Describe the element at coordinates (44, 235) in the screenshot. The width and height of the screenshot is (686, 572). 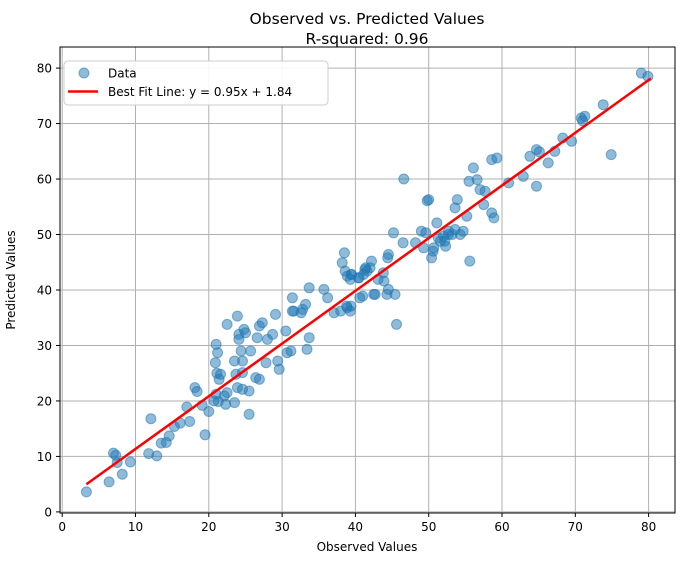
I see `y-tick-label: 50` at that location.